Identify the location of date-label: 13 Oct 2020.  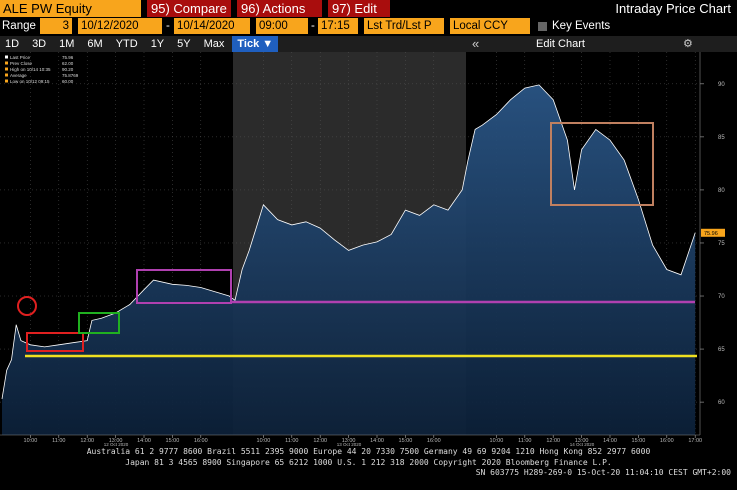
(349, 444).